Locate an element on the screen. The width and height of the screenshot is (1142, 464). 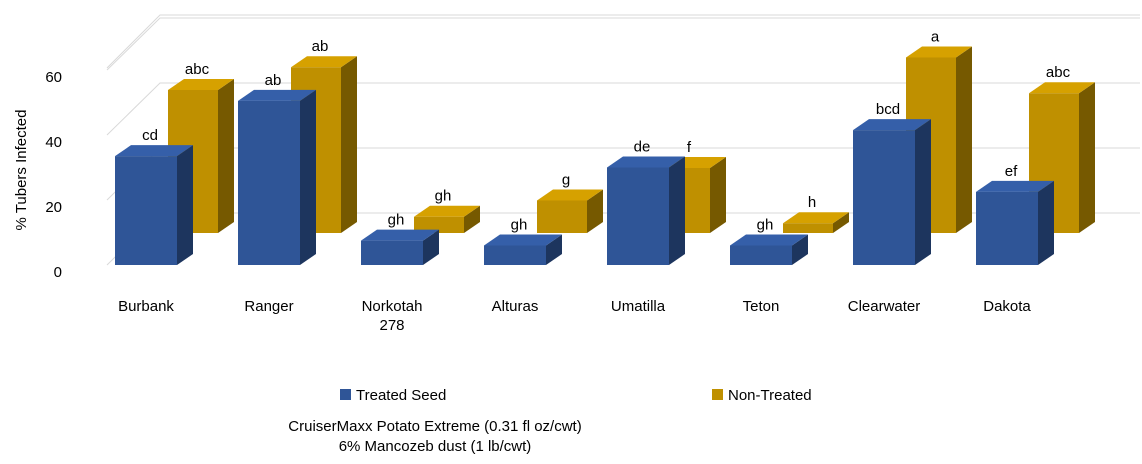
bar-letter: bcd is located at coordinates (888, 109).